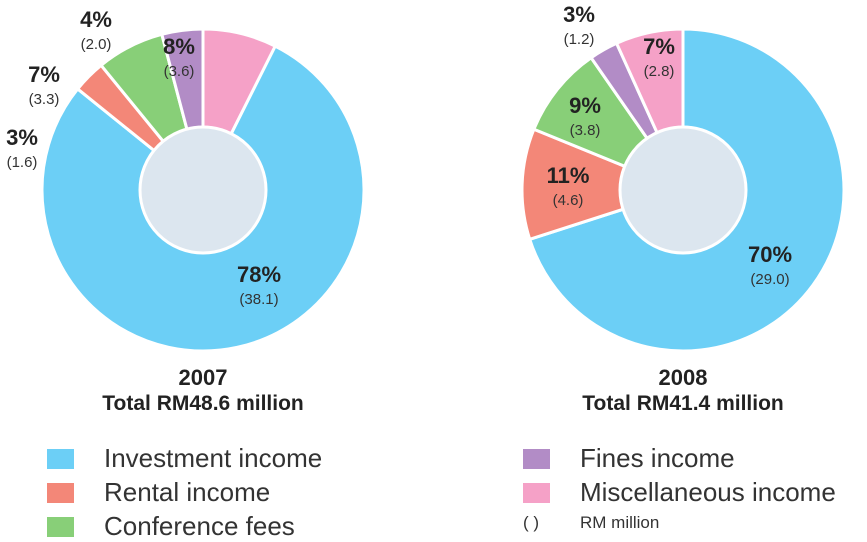  What do you see at coordinates (44, 99) in the screenshot?
I see `label-amount-2007-conference: (3.3)` at bounding box center [44, 99].